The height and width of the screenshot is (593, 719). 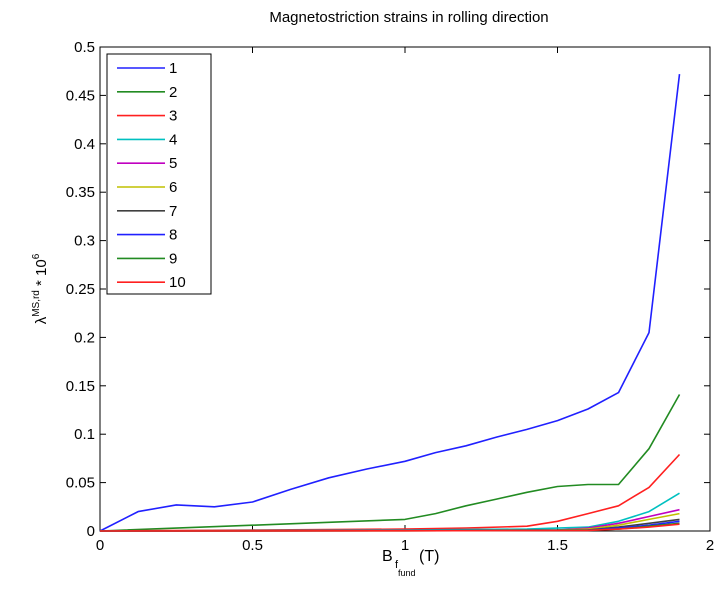 What do you see at coordinates (429, 556) in the screenshot?
I see `x-axis-label-unit: (T)` at bounding box center [429, 556].